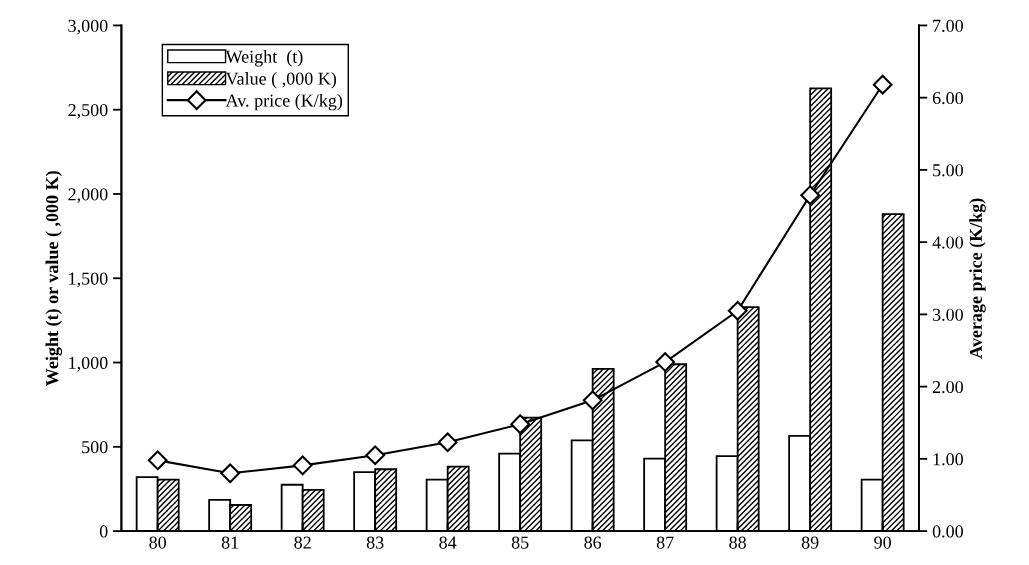  Describe the element at coordinates (947, 242) in the screenshot. I see `y2-tick-label: 4.00` at that location.